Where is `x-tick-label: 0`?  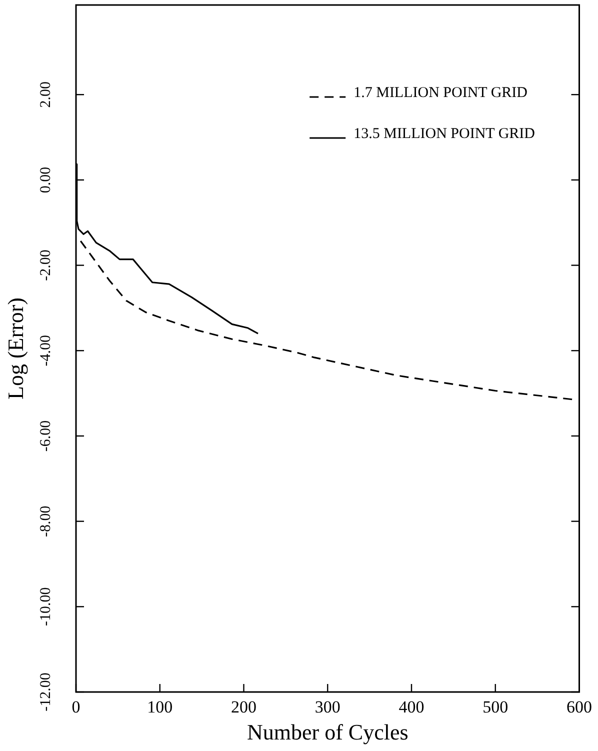
x-tick-label: 0 is located at coordinates (76, 707).